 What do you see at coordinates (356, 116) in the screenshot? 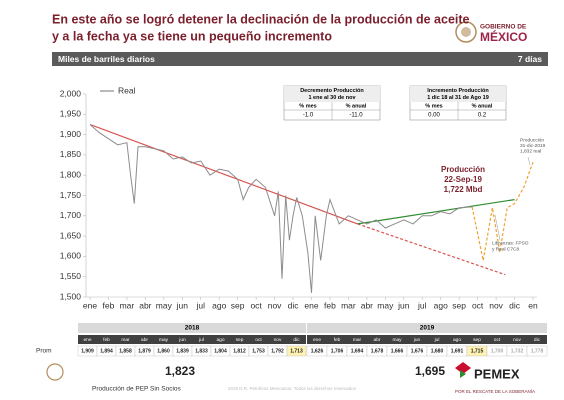
I see `summary-value: -11.0` at bounding box center [356, 116].